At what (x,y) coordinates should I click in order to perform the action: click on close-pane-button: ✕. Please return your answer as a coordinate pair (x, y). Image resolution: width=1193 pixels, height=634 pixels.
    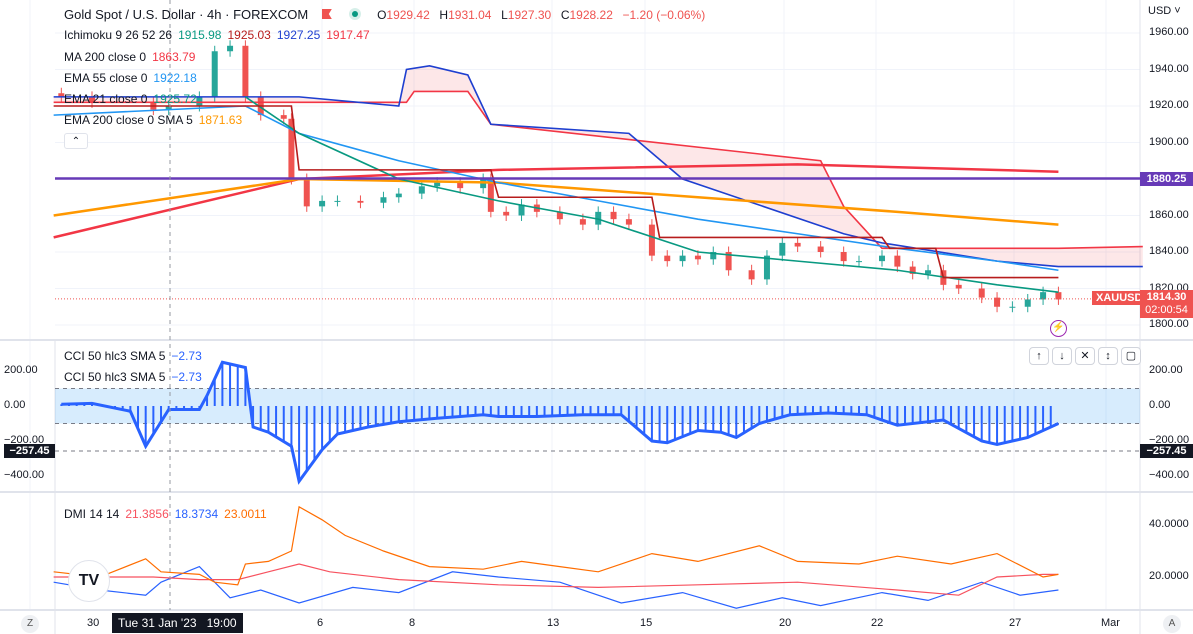
    Looking at the image, I should click on (1085, 356).